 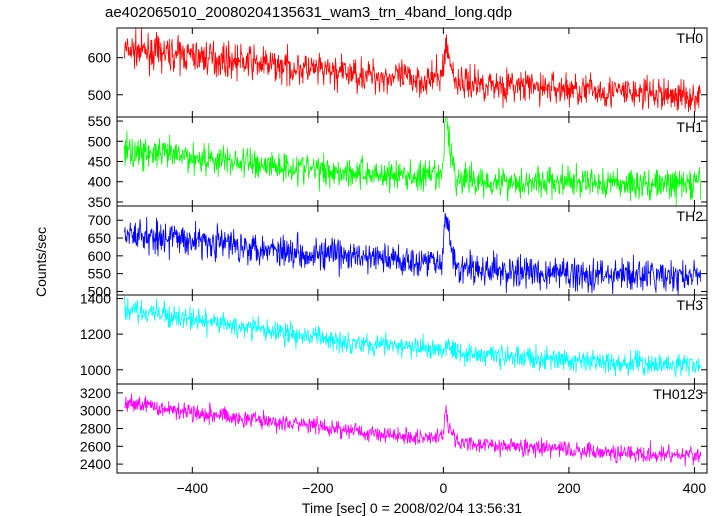 I want to click on y-tick-label: 1400, so click(x=95, y=299).